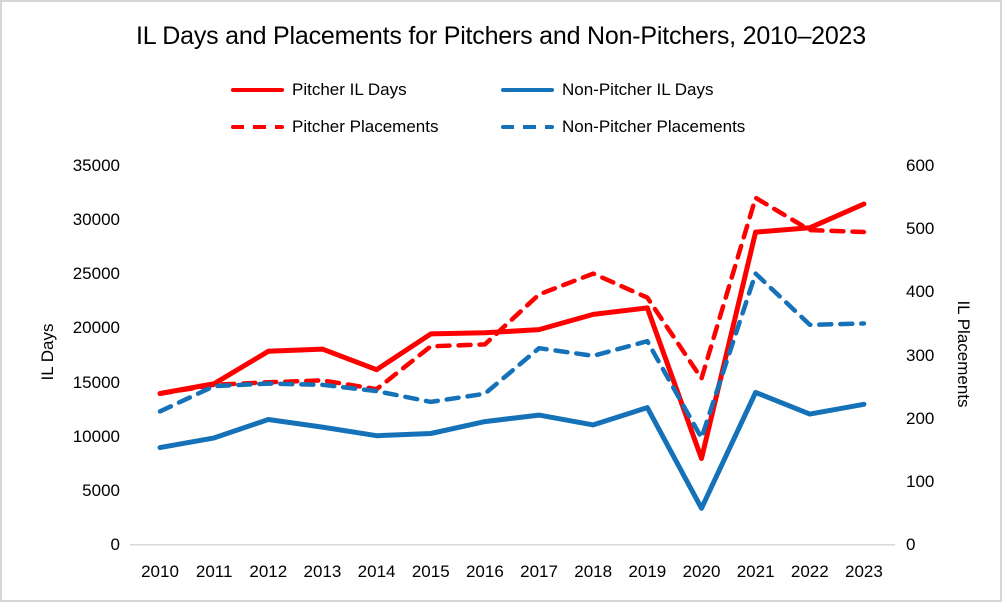 Image resolution: width=1002 pixels, height=602 pixels. What do you see at coordinates (257, 90) in the screenshot?
I see `legend-swatch-solid-red-icon` at bounding box center [257, 90].